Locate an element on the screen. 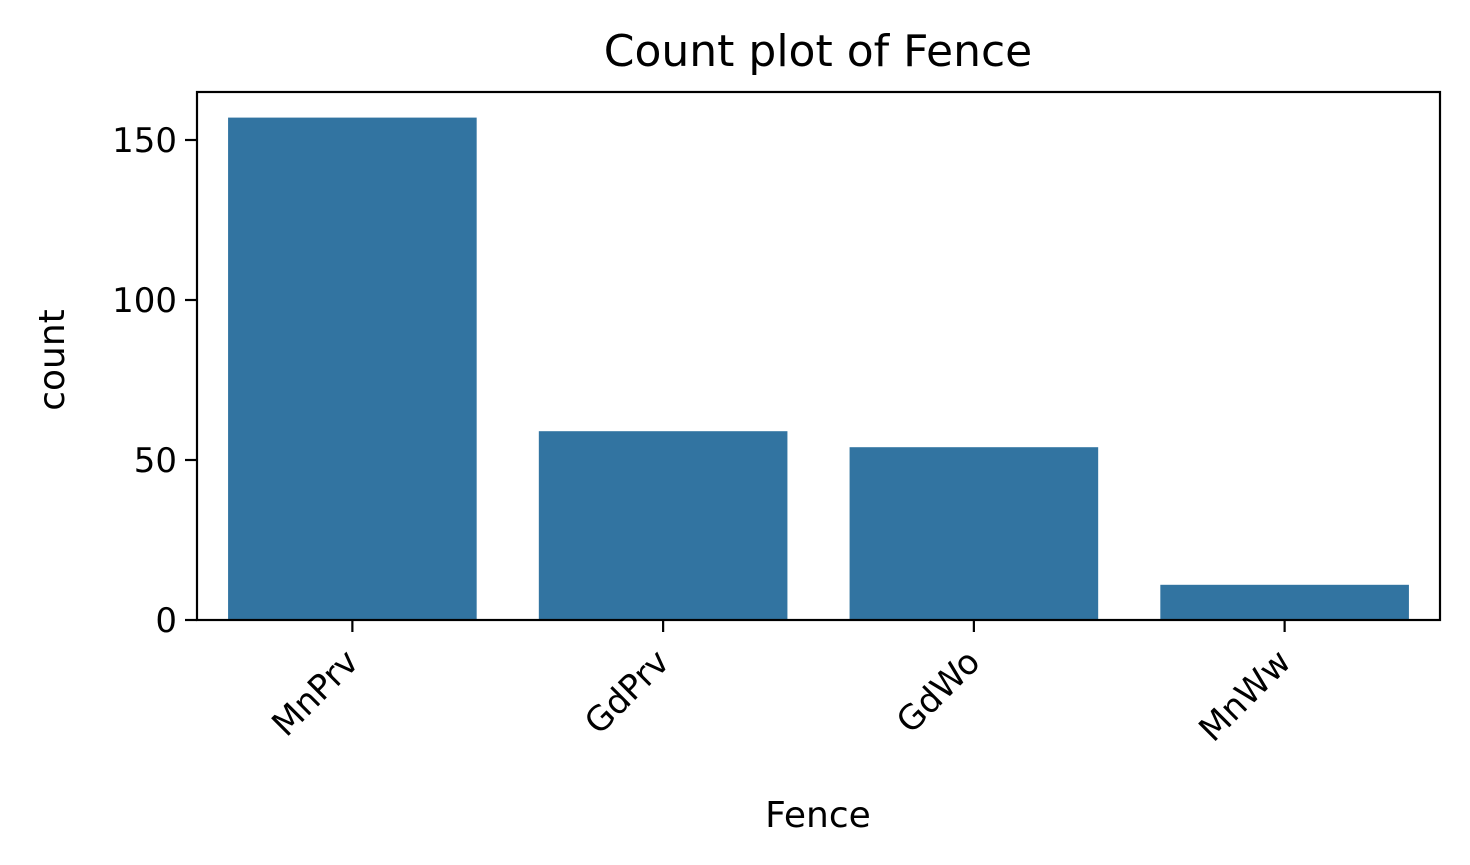 The image size is (1470, 865). y-tick-label: 0 is located at coordinates (166, 621).